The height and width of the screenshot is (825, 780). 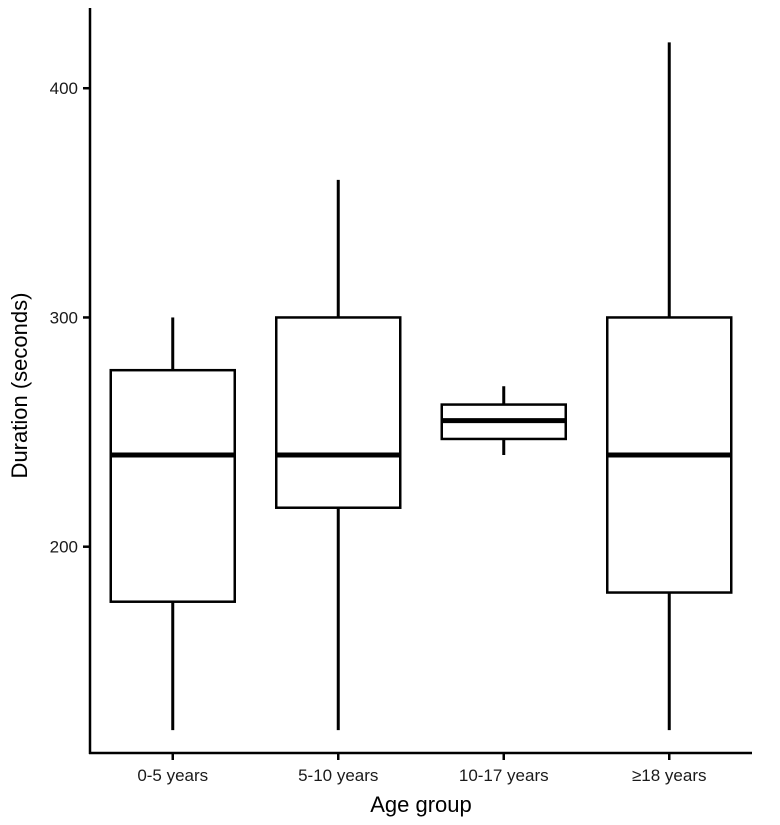 I want to click on x-tick-label: 5-10 years, so click(x=338, y=775).